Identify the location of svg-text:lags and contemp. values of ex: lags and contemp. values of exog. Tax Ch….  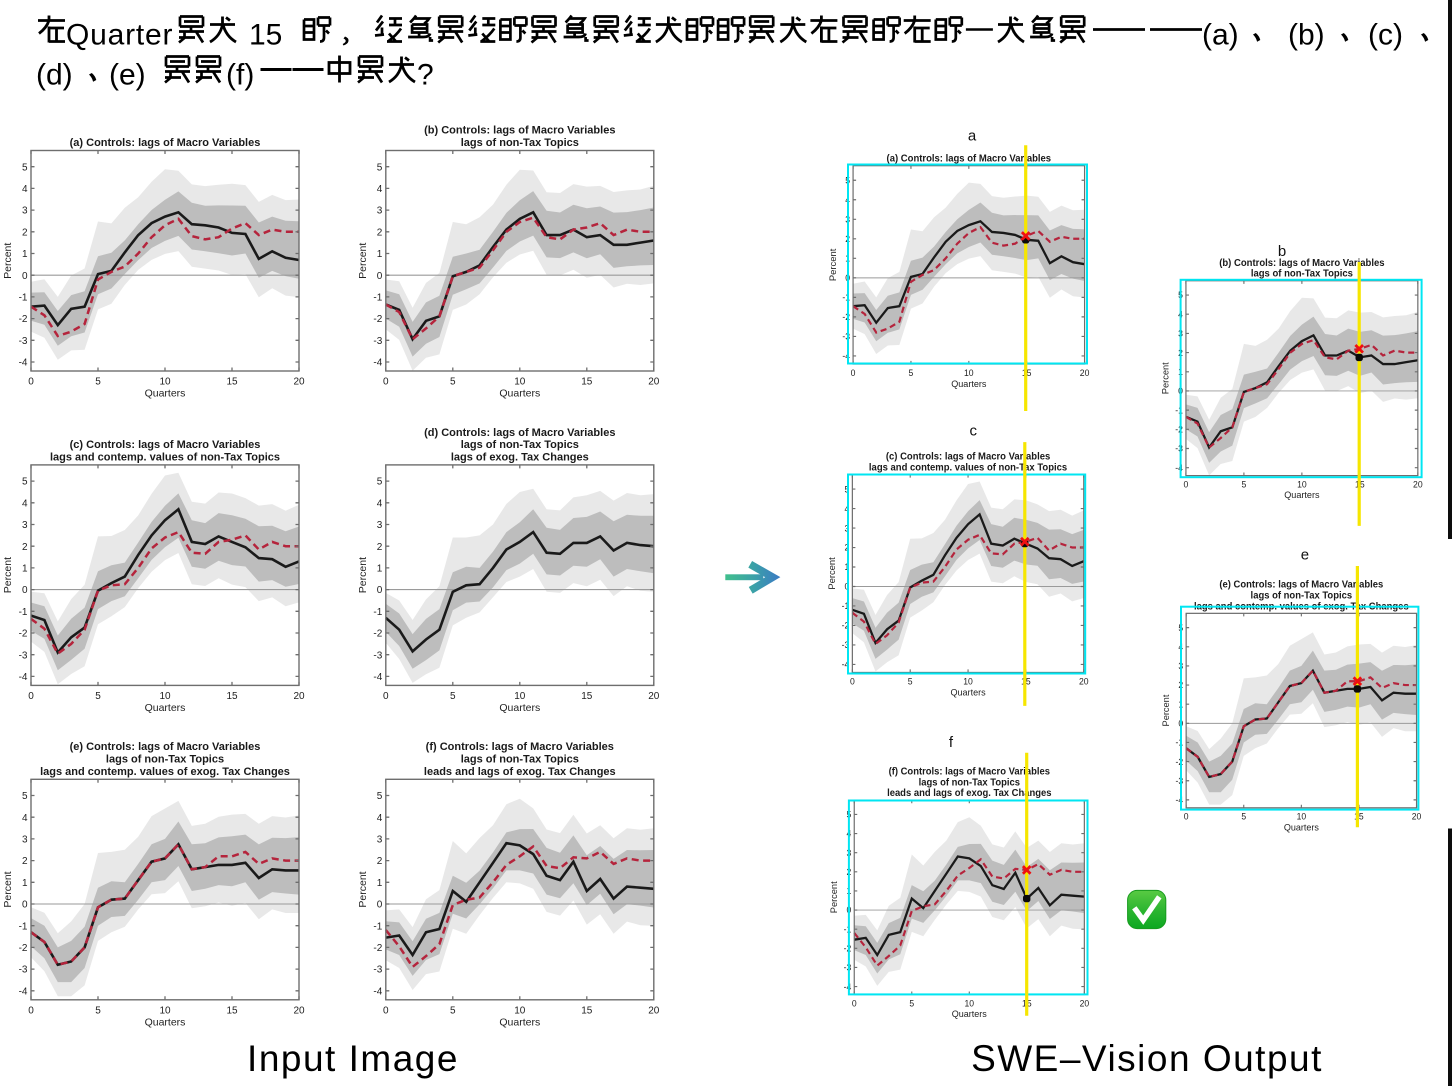
(165, 772).